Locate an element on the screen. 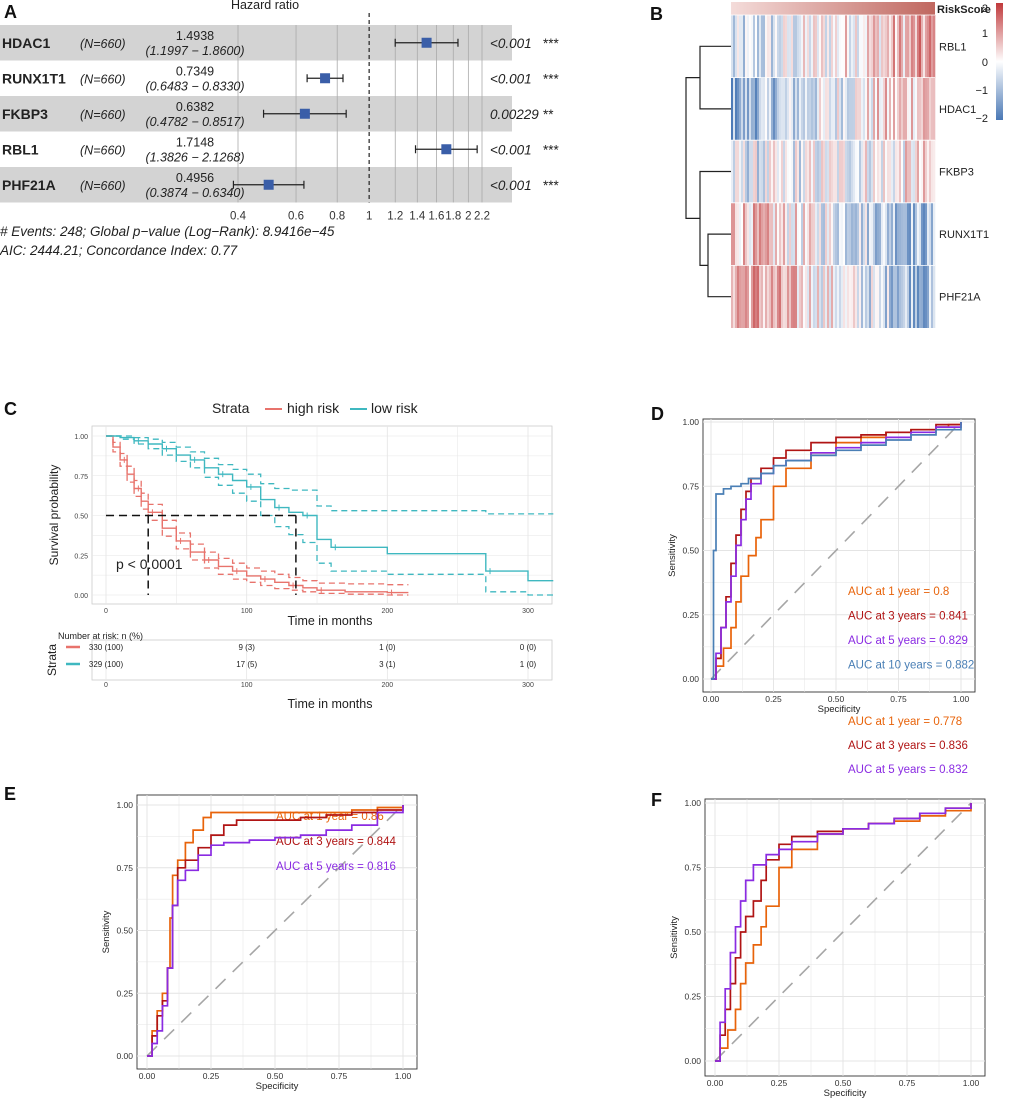 The height and width of the screenshot is (1104, 1017). gene-label: FKBP3 is located at coordinates (25, 114).